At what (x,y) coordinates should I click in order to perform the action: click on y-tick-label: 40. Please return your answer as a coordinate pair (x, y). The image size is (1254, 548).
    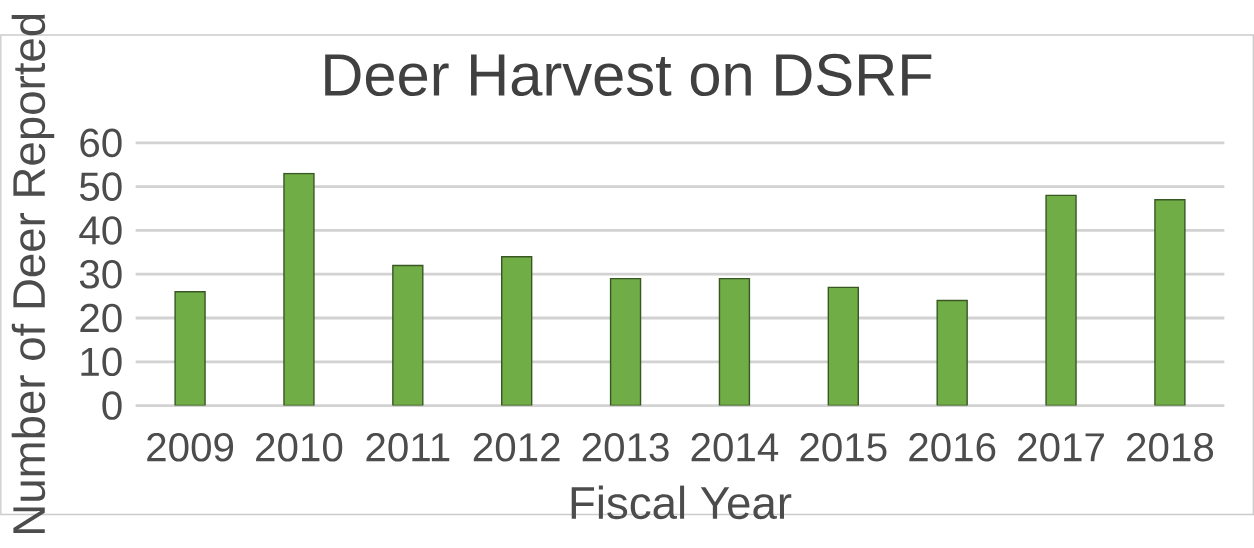
    Looking at the image, I should click on (100, 230).